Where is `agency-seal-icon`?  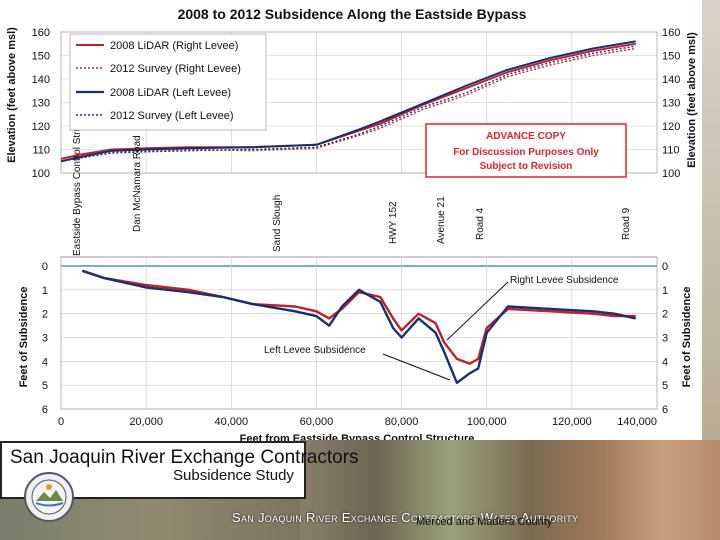
agency-seal-icon is located at coordinates (49, 497).